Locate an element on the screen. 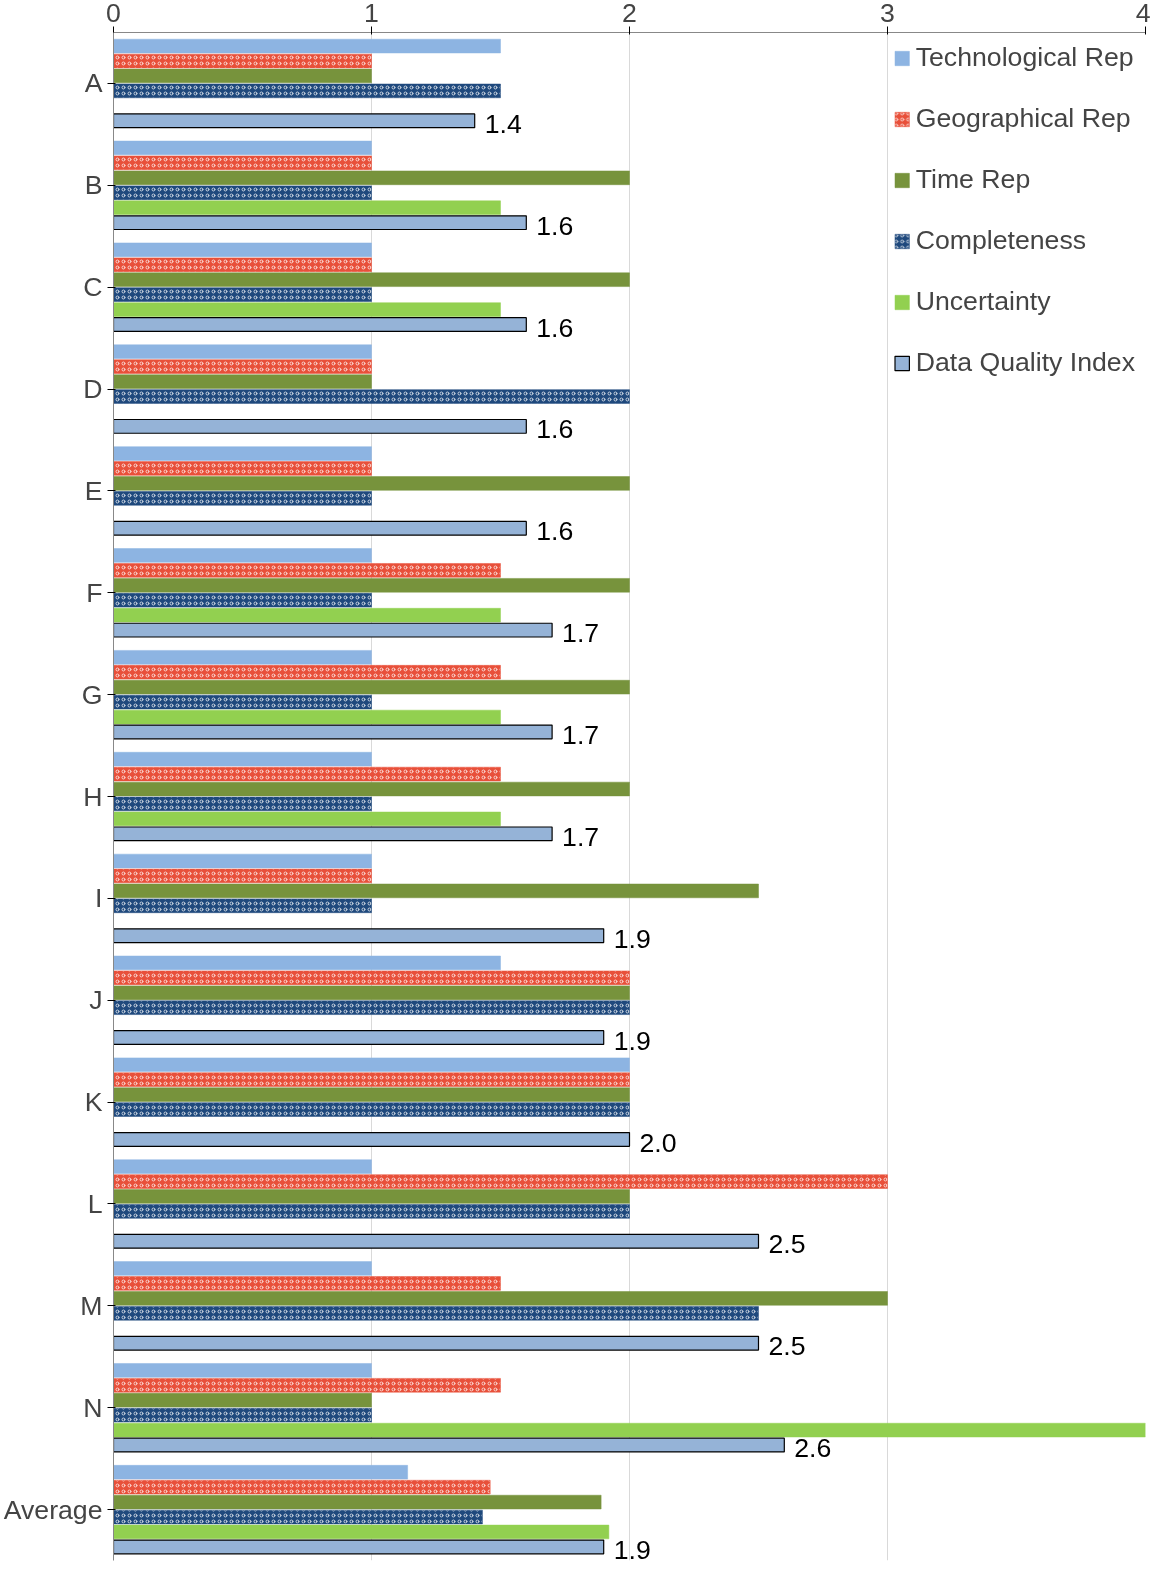 The height and width of the screenshot is (1582, 1165). y-tick-label: D is located at coordinates (93, 389).